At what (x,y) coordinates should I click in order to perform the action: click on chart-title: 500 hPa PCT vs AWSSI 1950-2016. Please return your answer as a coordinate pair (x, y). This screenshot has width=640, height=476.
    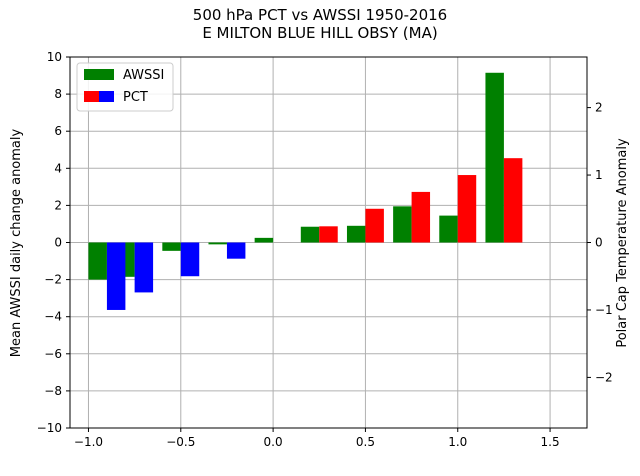
    Looking at the image, I should click on (320, 15).